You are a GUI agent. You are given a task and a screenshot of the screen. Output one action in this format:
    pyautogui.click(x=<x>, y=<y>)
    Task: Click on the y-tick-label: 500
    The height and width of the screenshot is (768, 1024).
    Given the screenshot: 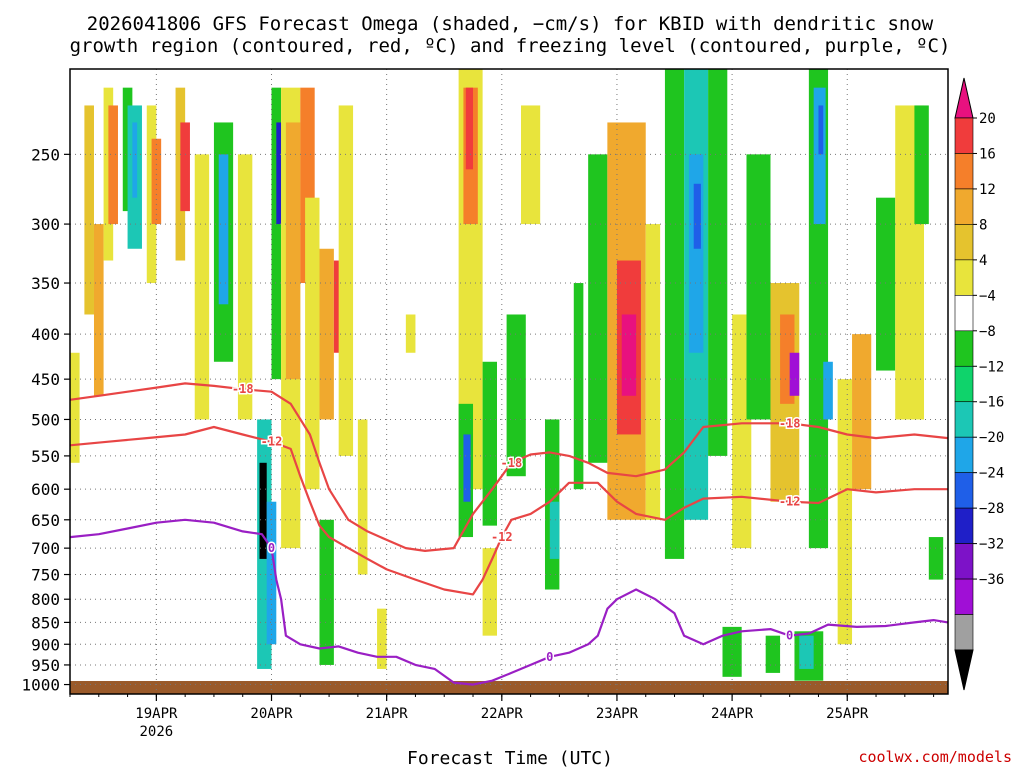 What is the action you would take?
    pyautogui.click(x=45, y=419)
    